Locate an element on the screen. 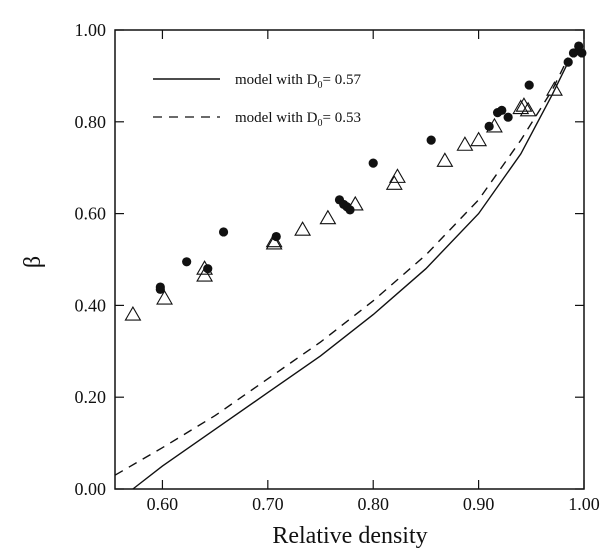 The width and height of the screenshot is (607, 549). y-tick-label: 0.00 is located at coordinates (91, 489).